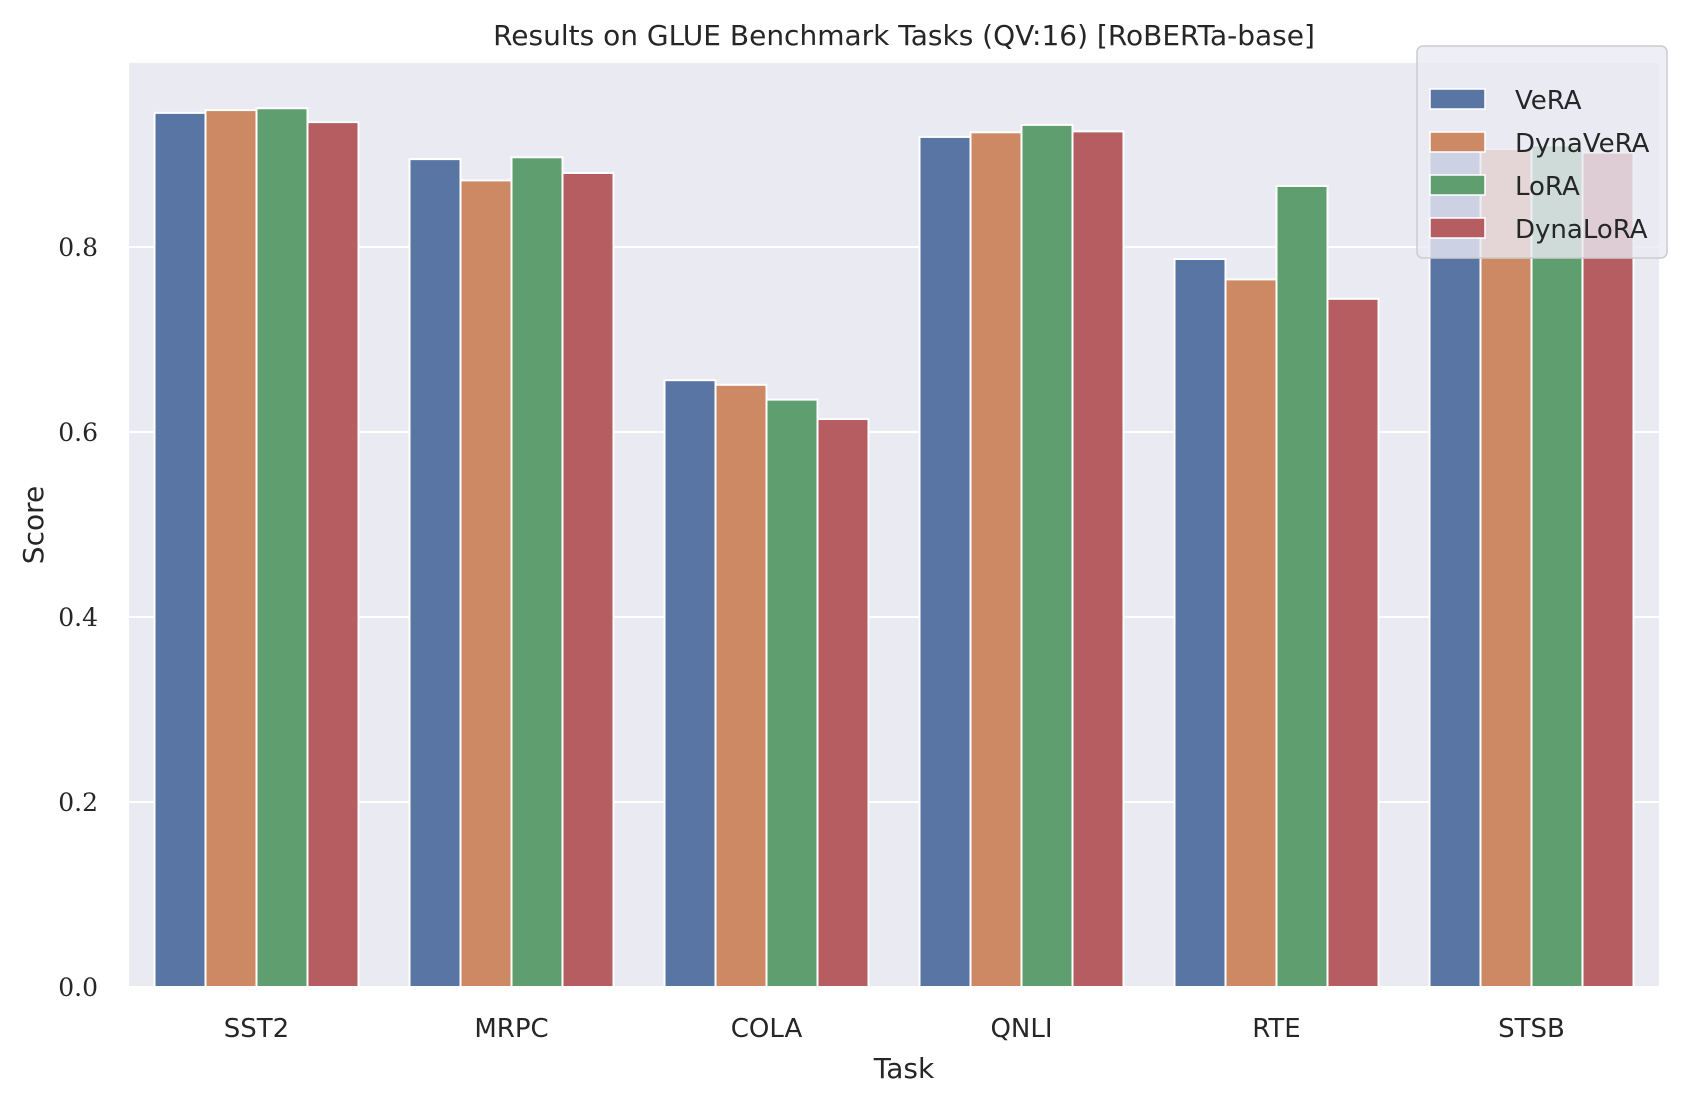 This screenshot has height=1099, width=1695. I want to click on bar-lora-cola, so click(792, 693).